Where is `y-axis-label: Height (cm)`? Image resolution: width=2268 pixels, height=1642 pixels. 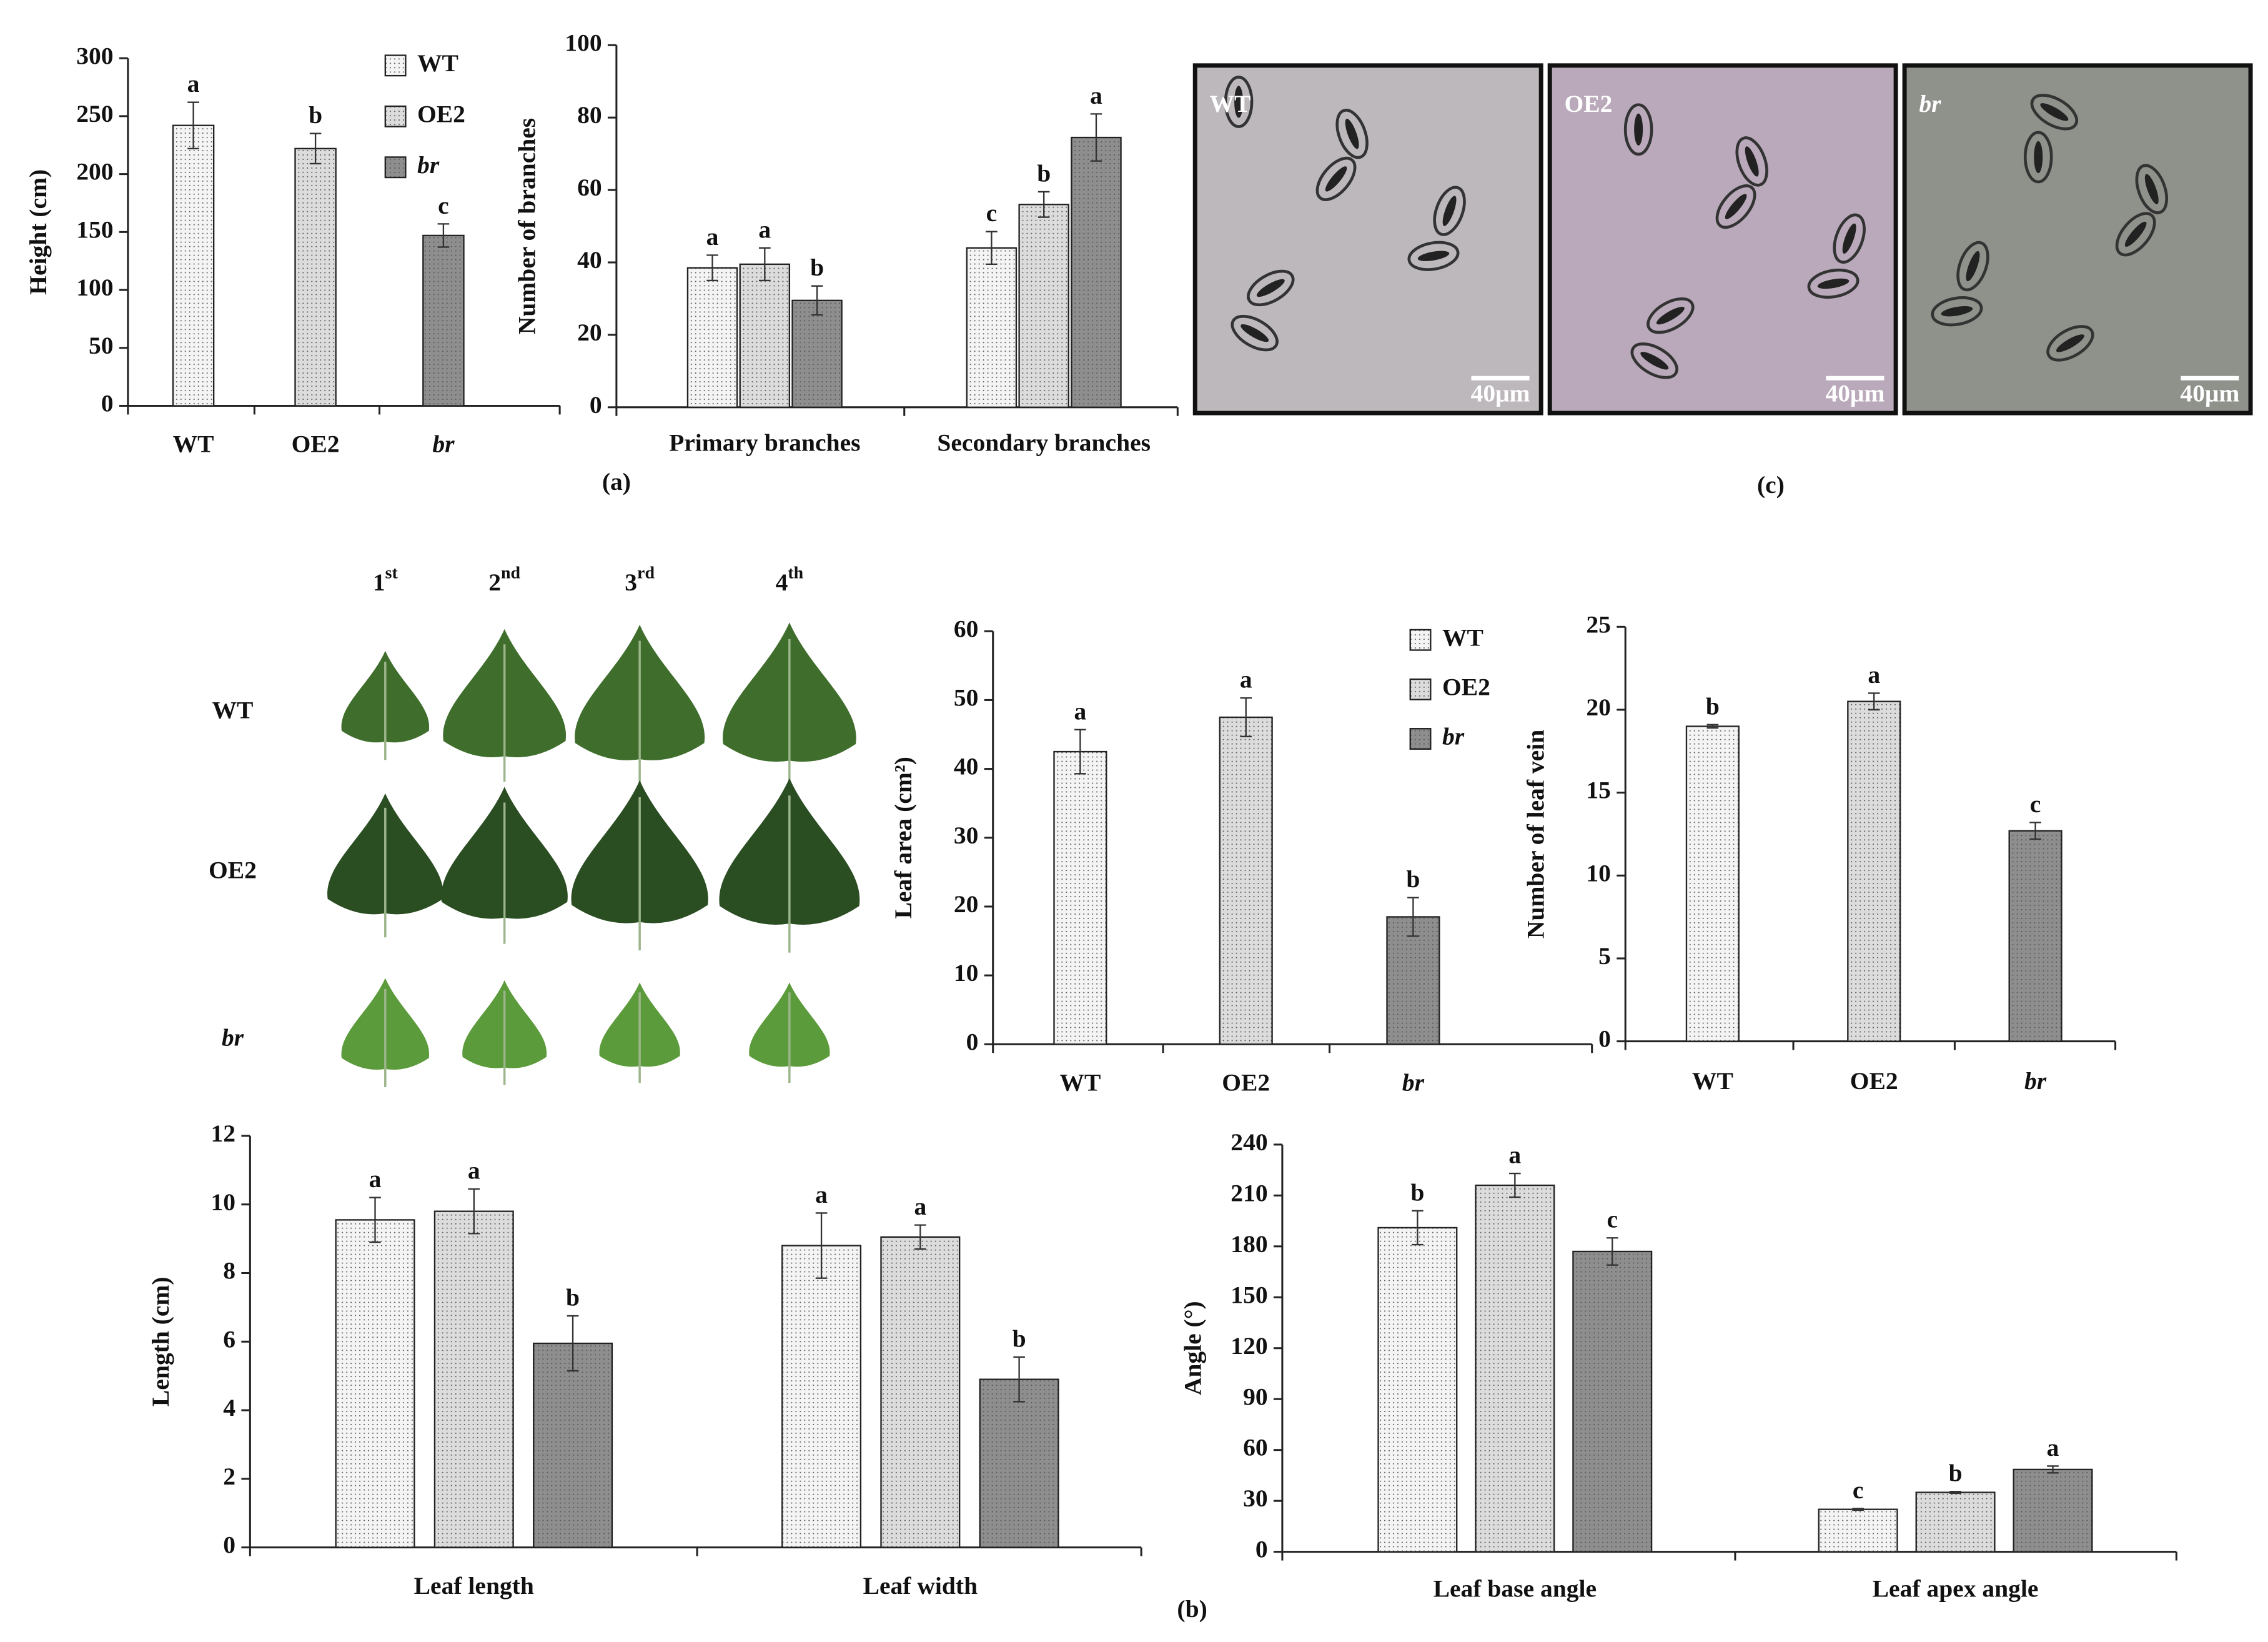 y-axis-label: Height (cm) is located at coordinates (38, 232).